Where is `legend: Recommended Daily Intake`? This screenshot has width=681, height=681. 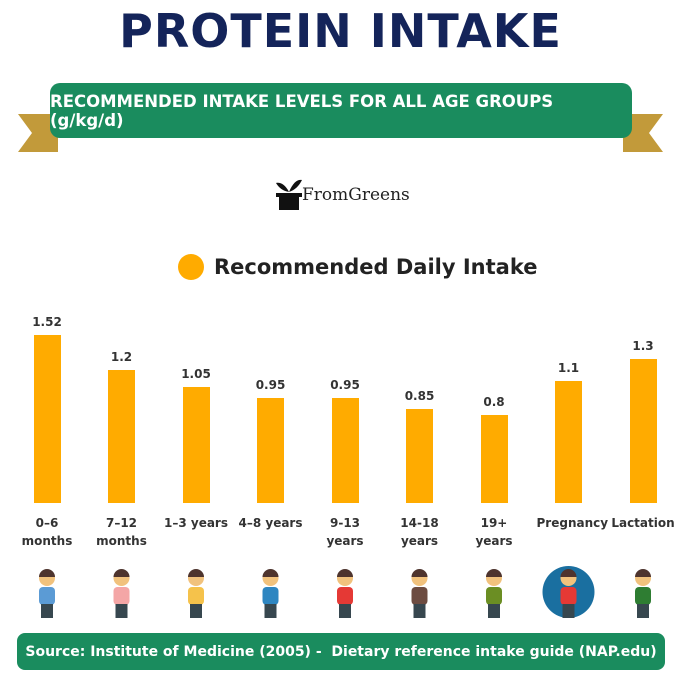
legend: Recommended Daily Intake is located at coordinates (357, 267).